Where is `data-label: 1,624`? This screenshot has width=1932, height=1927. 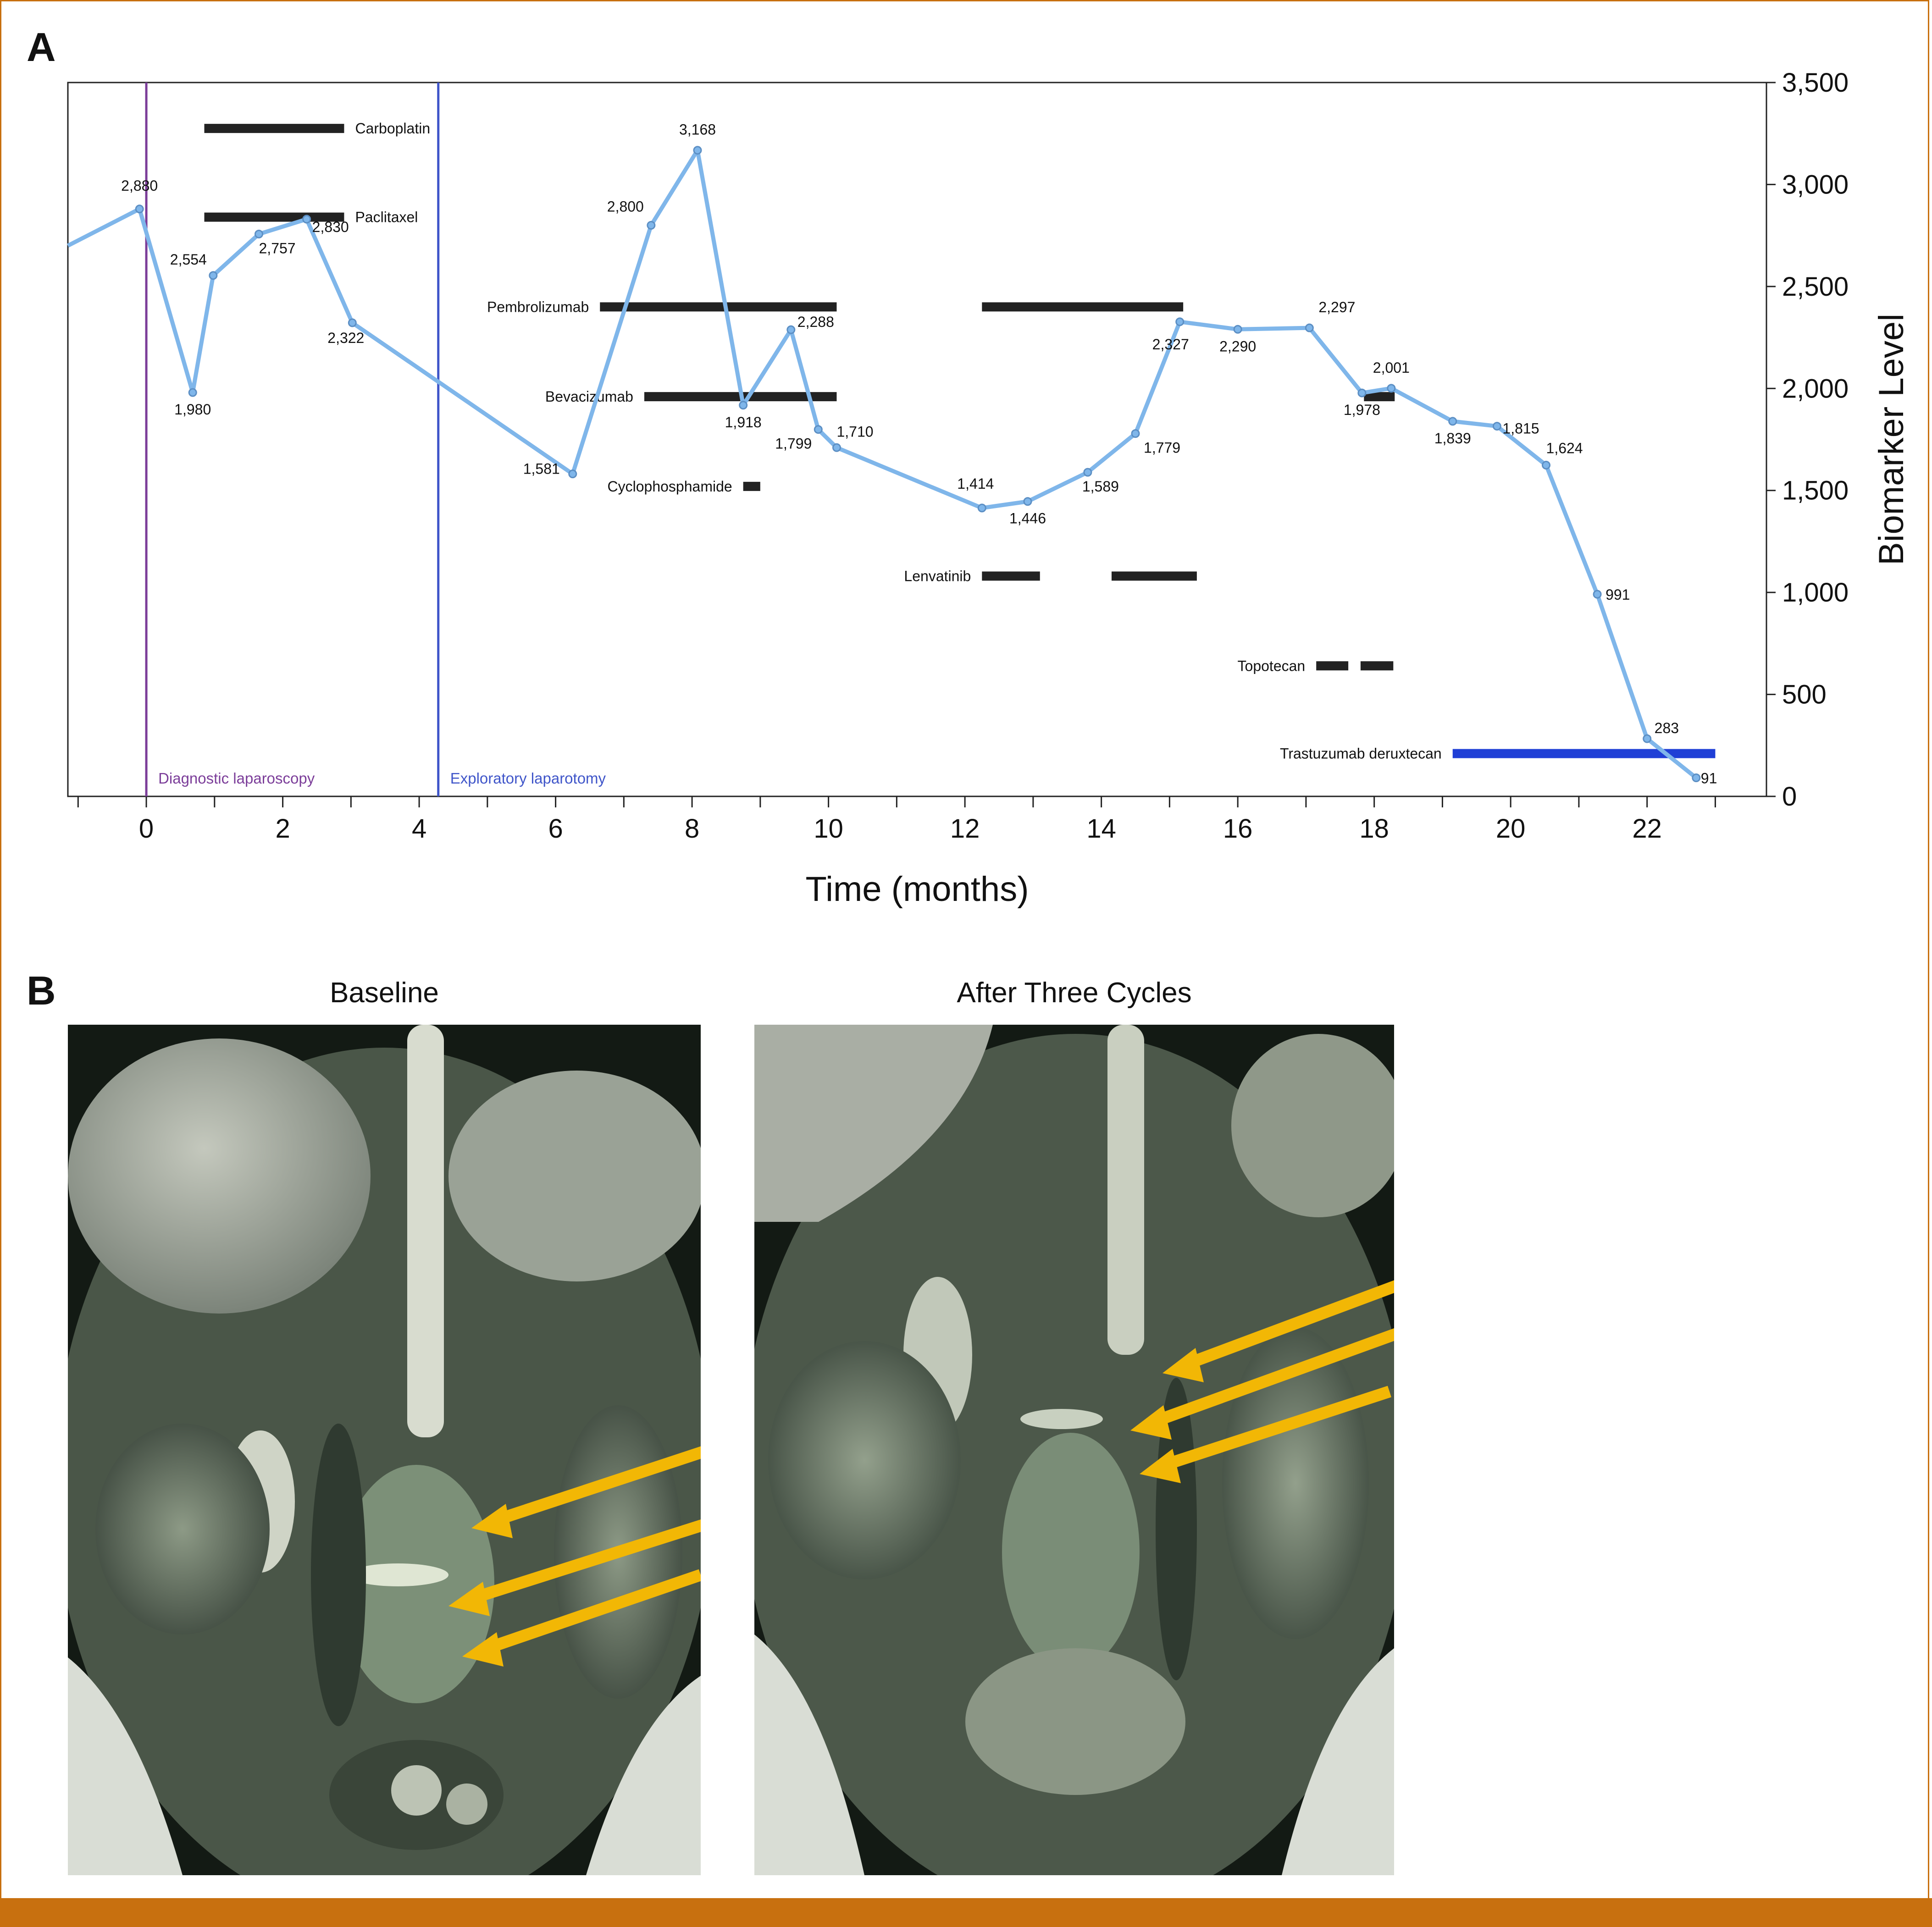
data-label: 1,624 is located at coordinates (1564, 448).